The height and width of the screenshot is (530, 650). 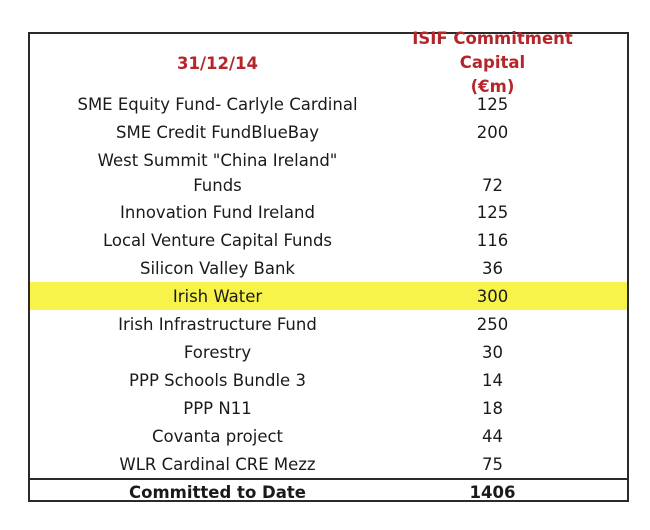 What do you see at coordinates (328, 380) in the screenshot?
I see `table-row: PPP Schools Bundle 3 14` at bounding box center [328, 380].